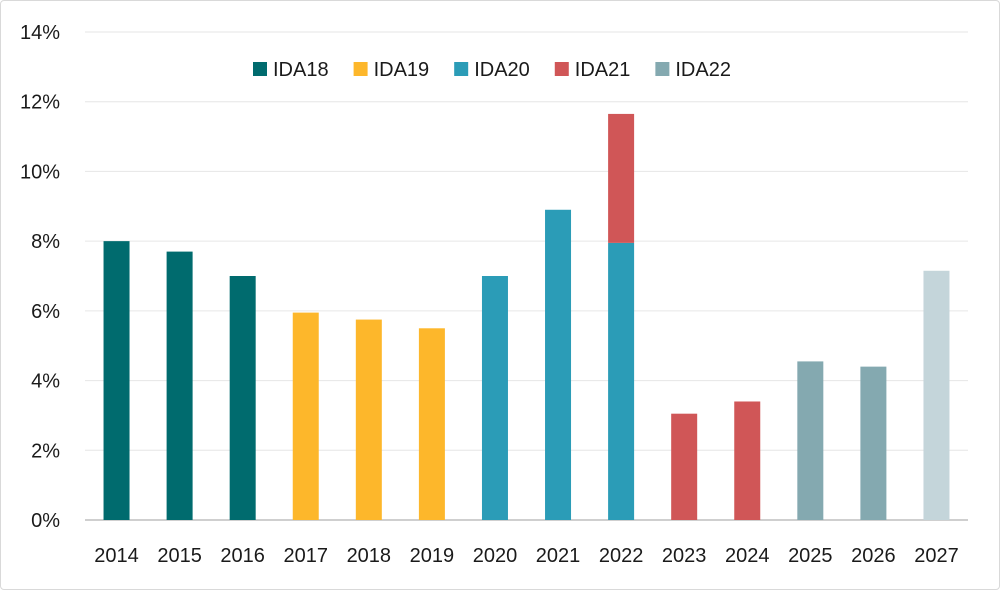  I want to click on x-tick-label: 2022, so click(621, 556).